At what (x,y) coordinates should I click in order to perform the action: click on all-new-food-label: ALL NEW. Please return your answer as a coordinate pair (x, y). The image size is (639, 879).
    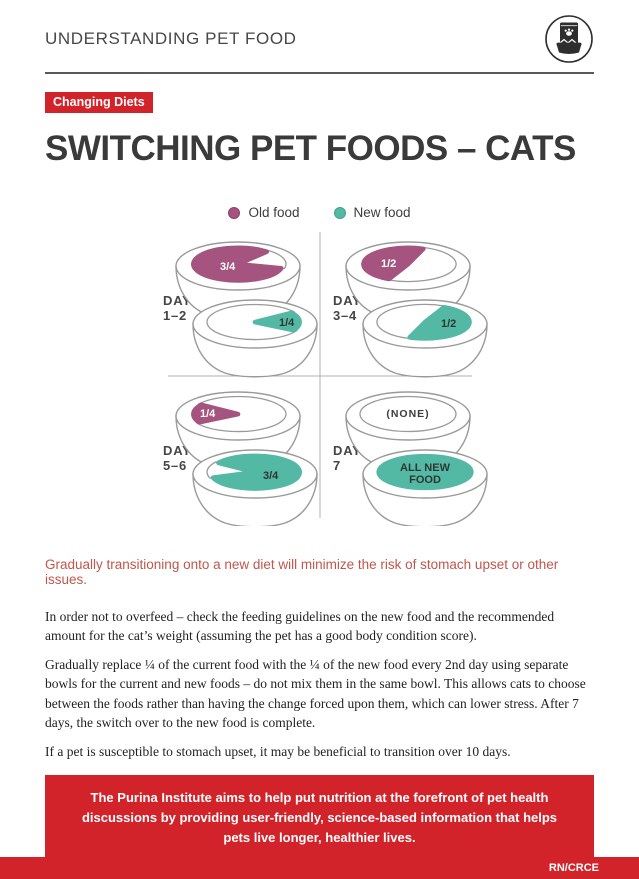
    Looking at the image, I should click on (425, 468).